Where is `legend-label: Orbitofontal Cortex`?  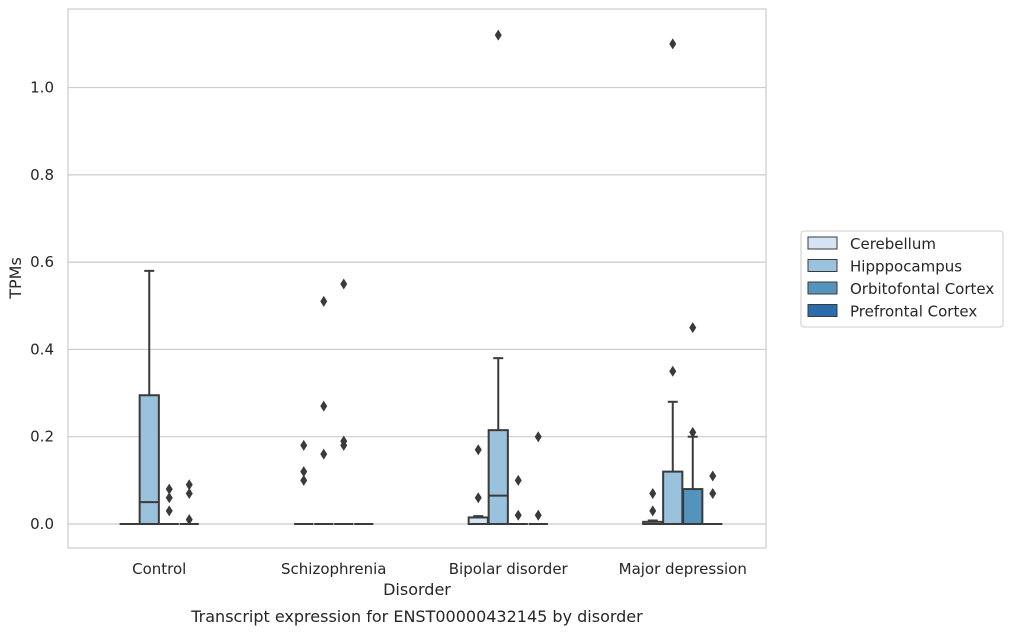
legend-label: Orbitofontal Cortex is located at coordinates (922, 289).